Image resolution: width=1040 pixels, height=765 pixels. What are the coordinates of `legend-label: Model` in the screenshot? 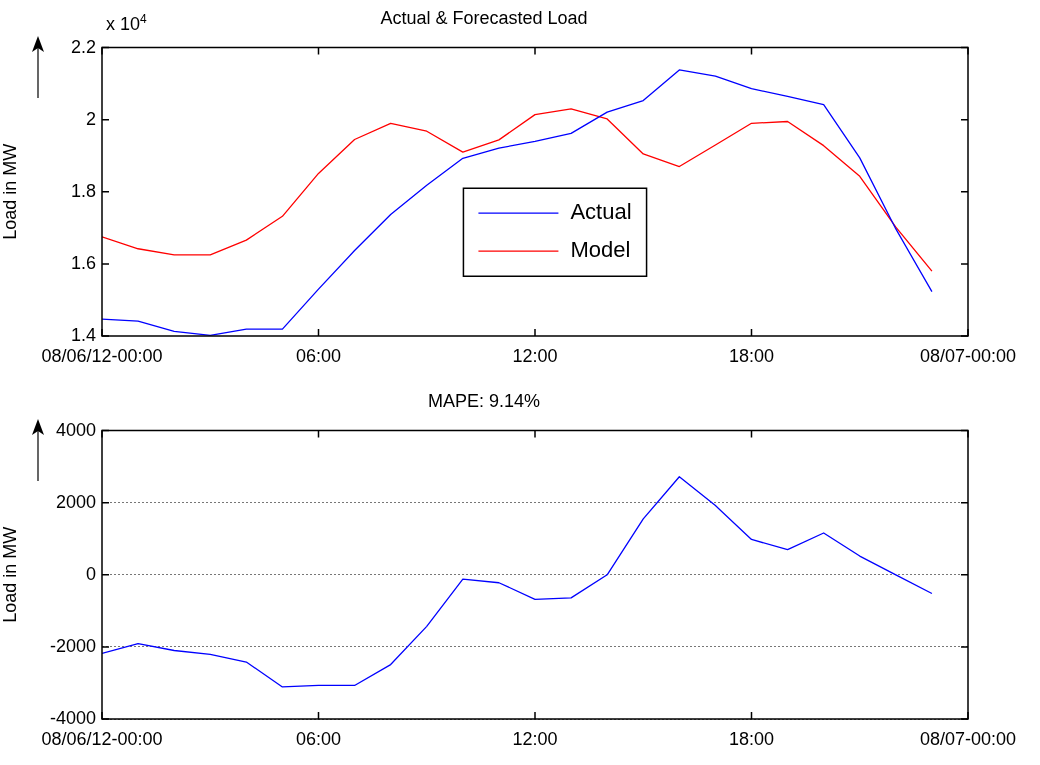 It's located at (600, 250).